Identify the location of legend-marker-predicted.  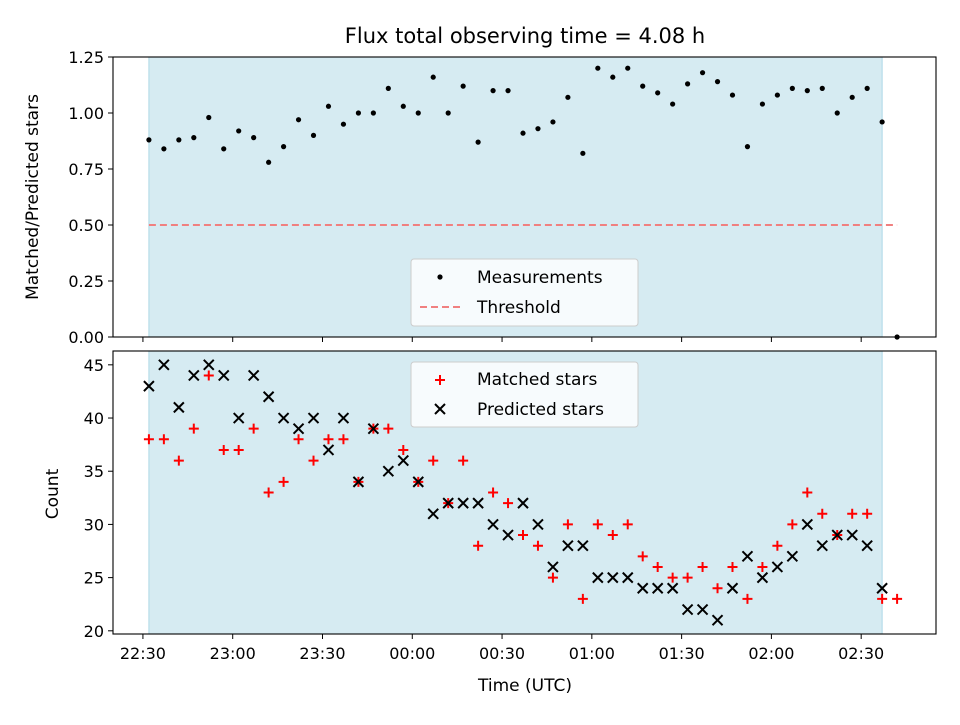
(440, 409).